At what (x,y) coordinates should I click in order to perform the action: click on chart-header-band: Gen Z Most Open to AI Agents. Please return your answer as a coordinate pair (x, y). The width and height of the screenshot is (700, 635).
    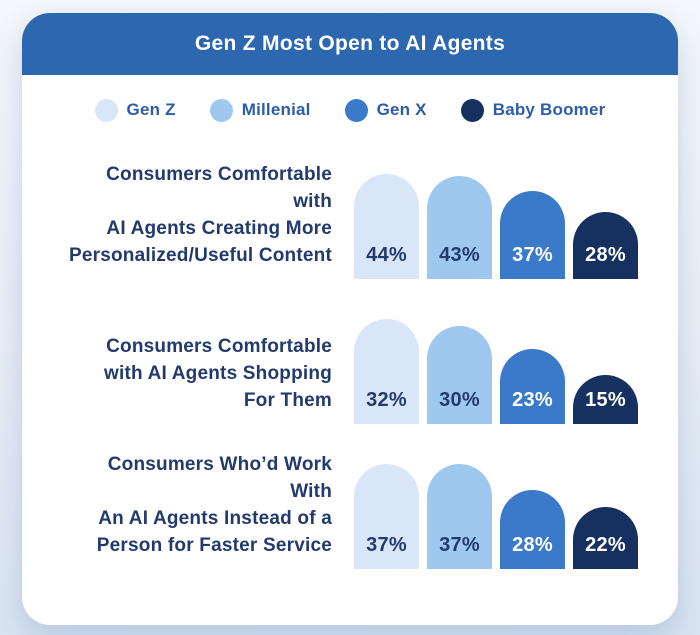
    Looking at the image, I should click on (350, 44).